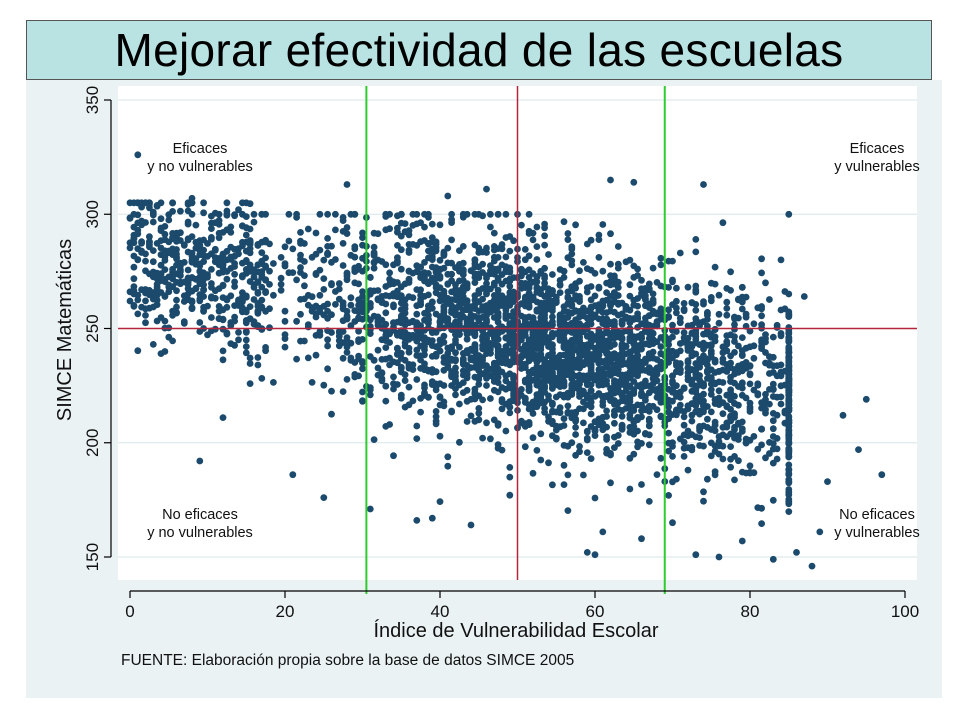 Image resolution: width=960 pixels, height=720 pixels. Describe the element at coordinates (200, 158) in the screenshot. I see `quadrant-label: Eficaces y no vulnerables` at that location.